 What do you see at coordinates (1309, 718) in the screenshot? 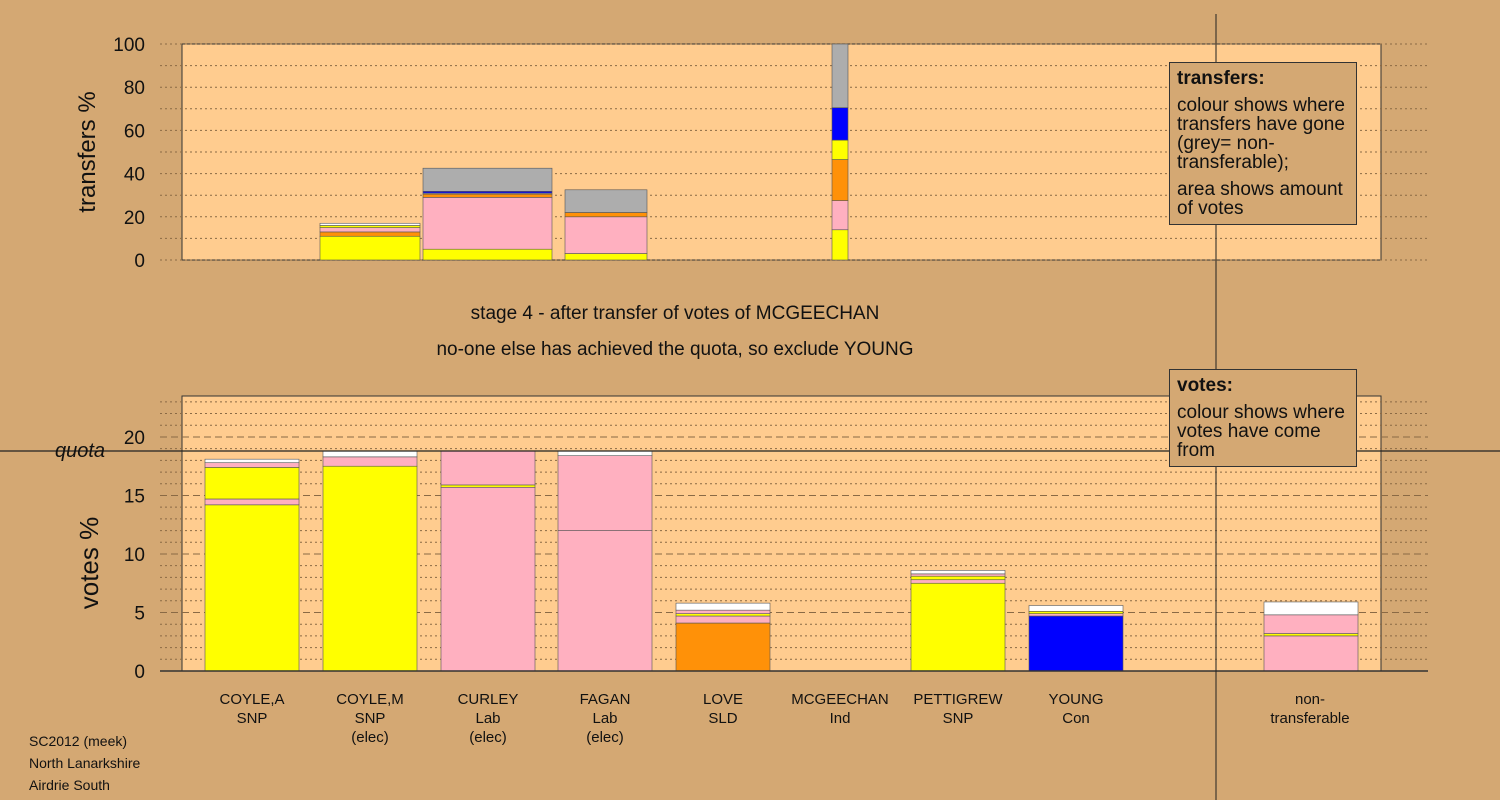
I see `nontransferable-label: transferable` at bounding box center [1309, 718].